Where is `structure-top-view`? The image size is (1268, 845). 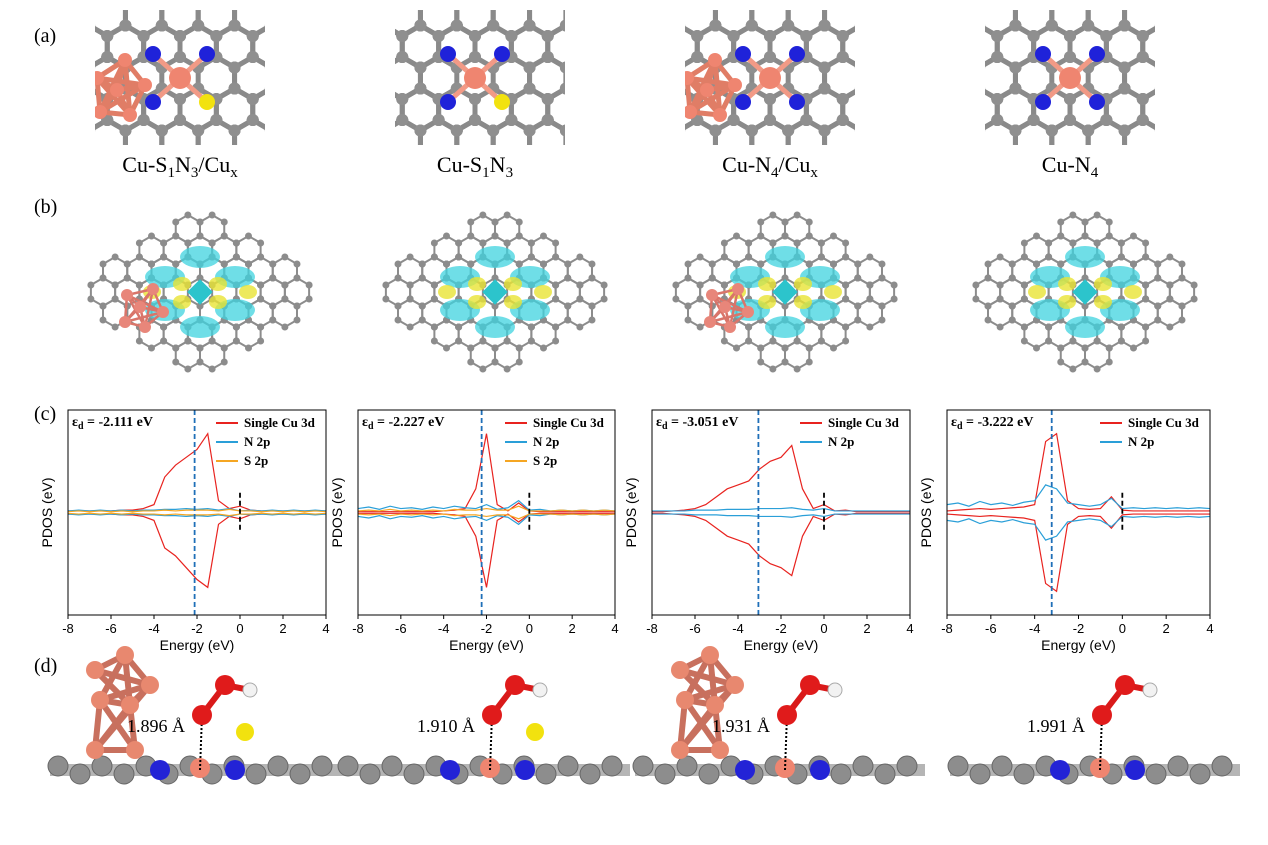 structure-top-view is located at coordinates (770, 72).